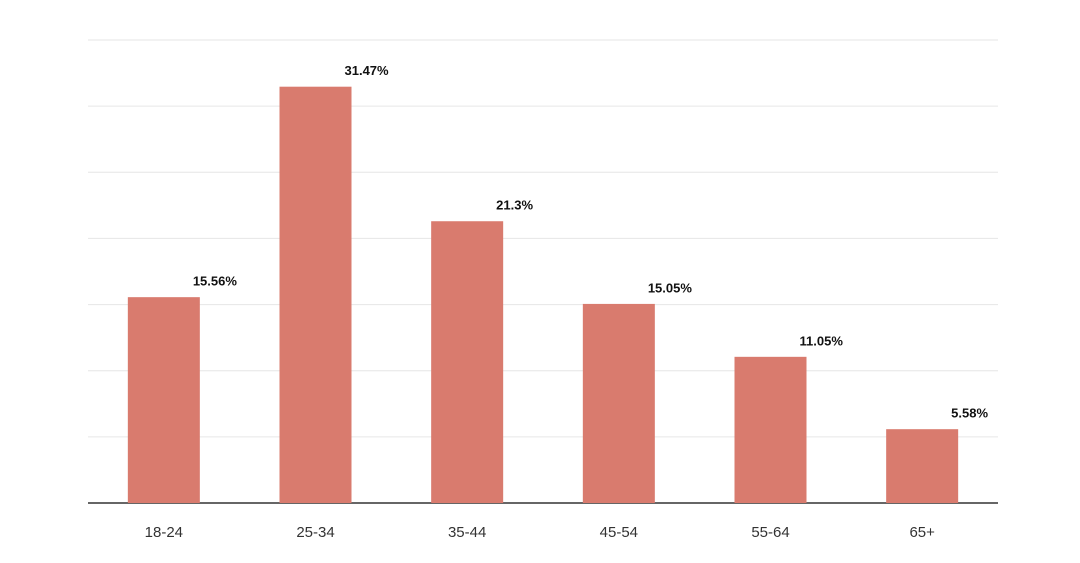  I want to click on x-tick-label: 55-64, so click(770, 532).